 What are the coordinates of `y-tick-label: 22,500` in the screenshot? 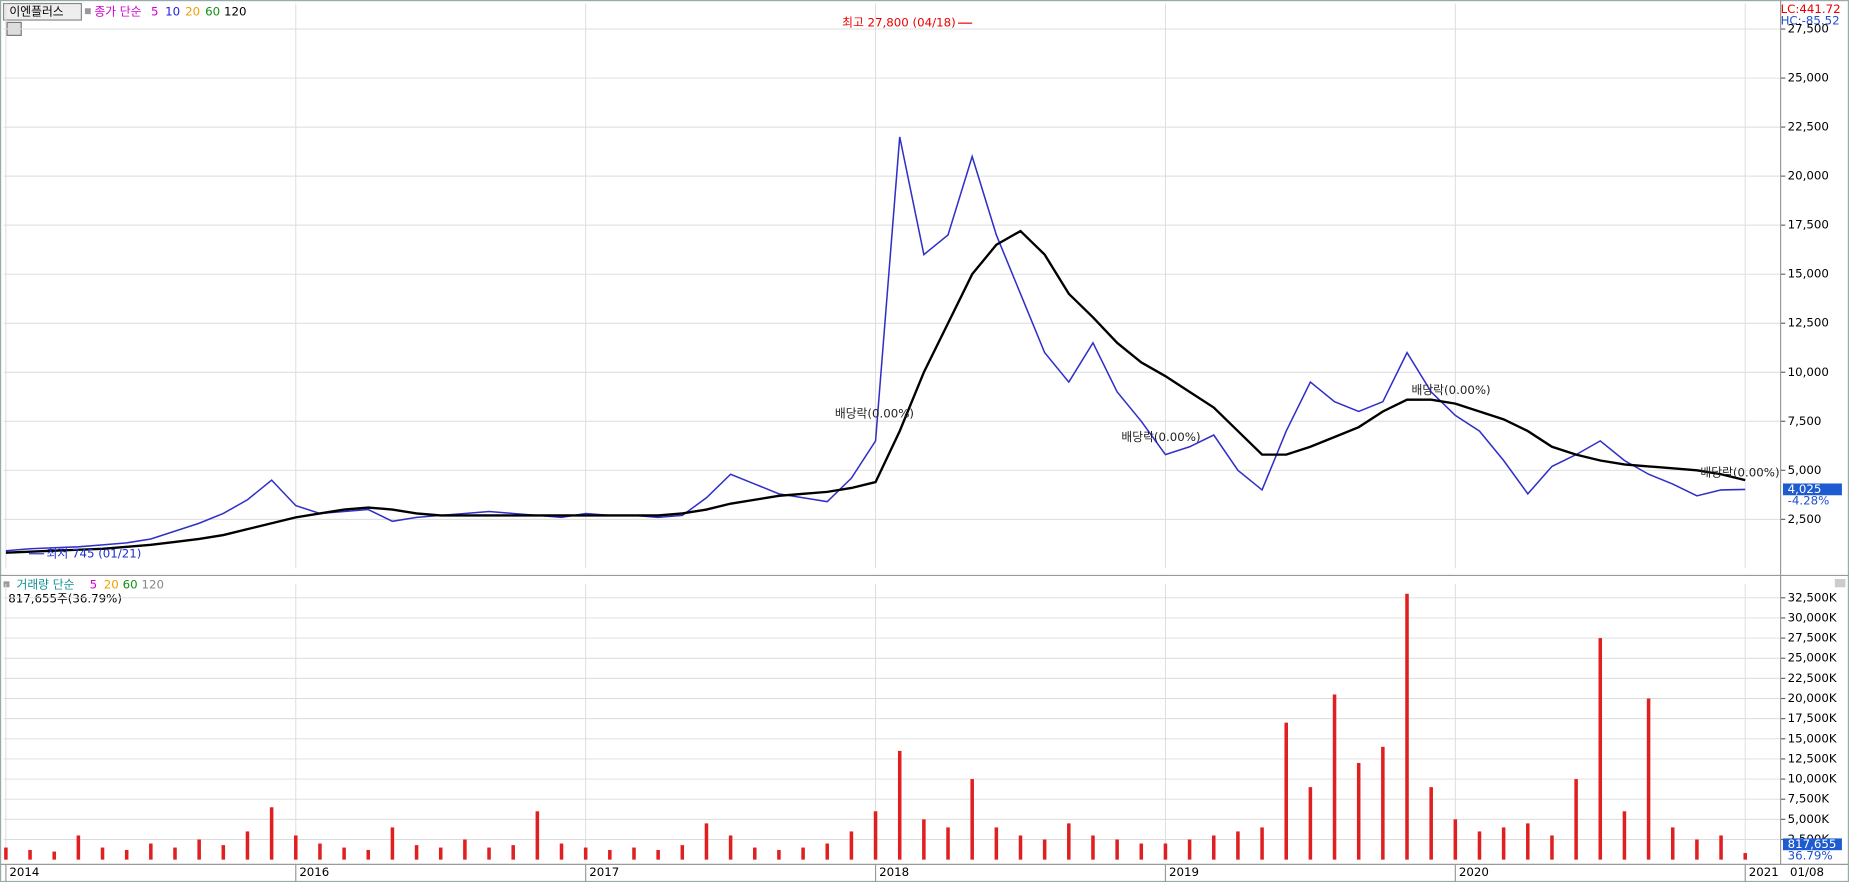 It's located at (1808, 127).